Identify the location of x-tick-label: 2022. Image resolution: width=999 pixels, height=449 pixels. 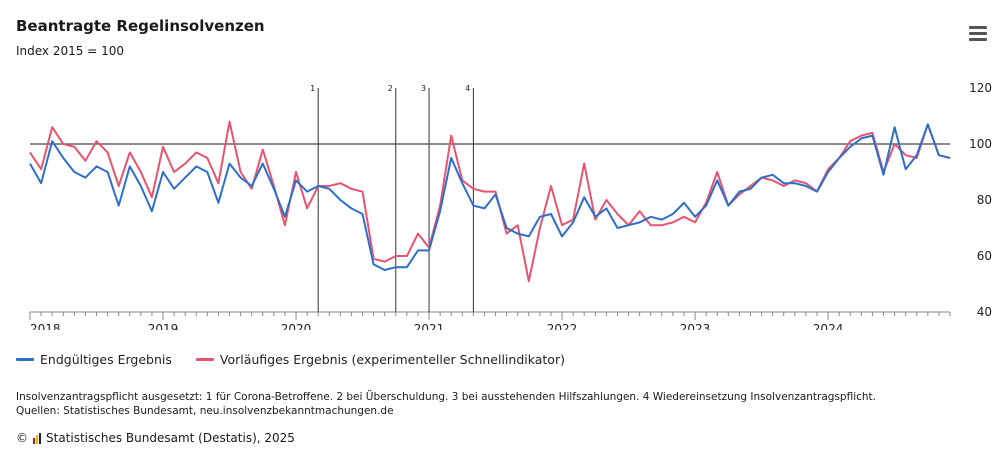
(562, 326).